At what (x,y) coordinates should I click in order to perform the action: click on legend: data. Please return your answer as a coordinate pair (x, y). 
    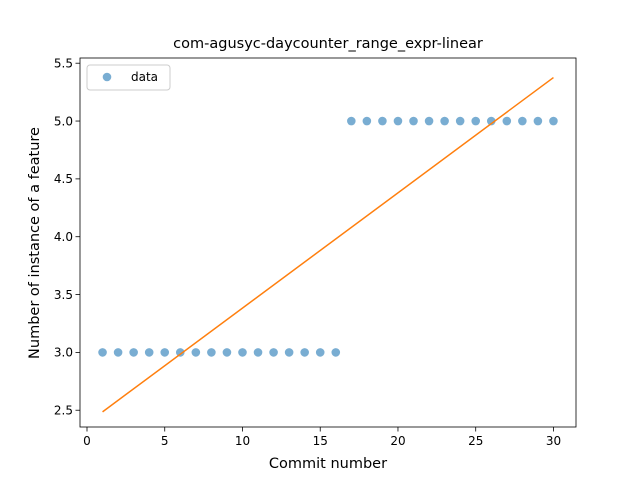
    Looking at the image, I should click on (128, 77).